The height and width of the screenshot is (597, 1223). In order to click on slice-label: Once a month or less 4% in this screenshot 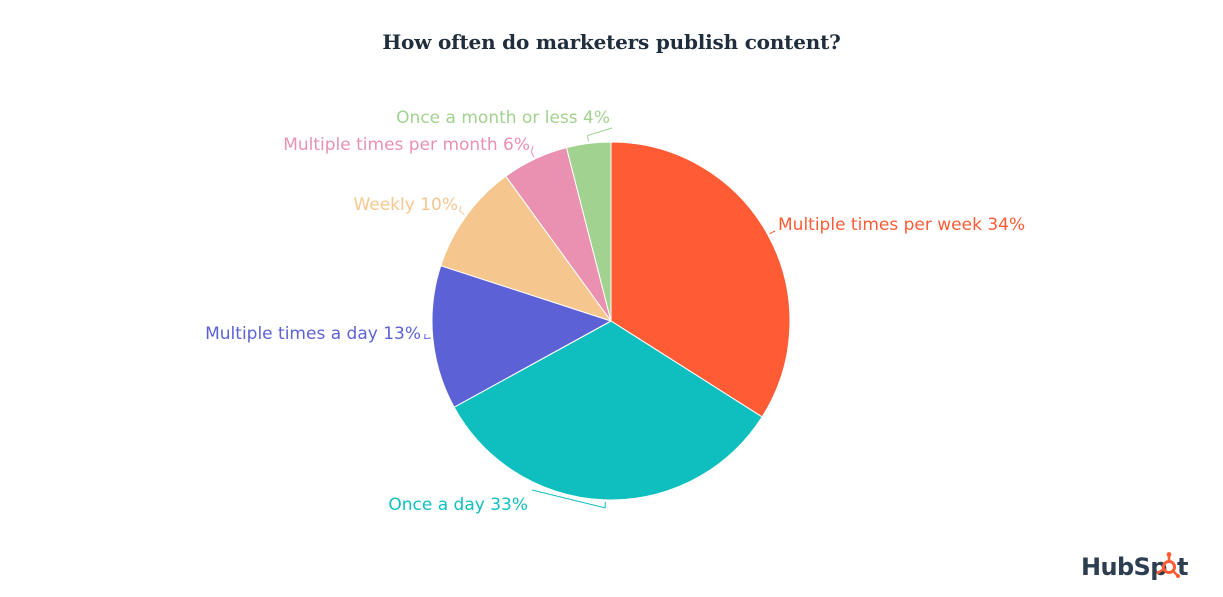, I will do `click(503, 118)`.